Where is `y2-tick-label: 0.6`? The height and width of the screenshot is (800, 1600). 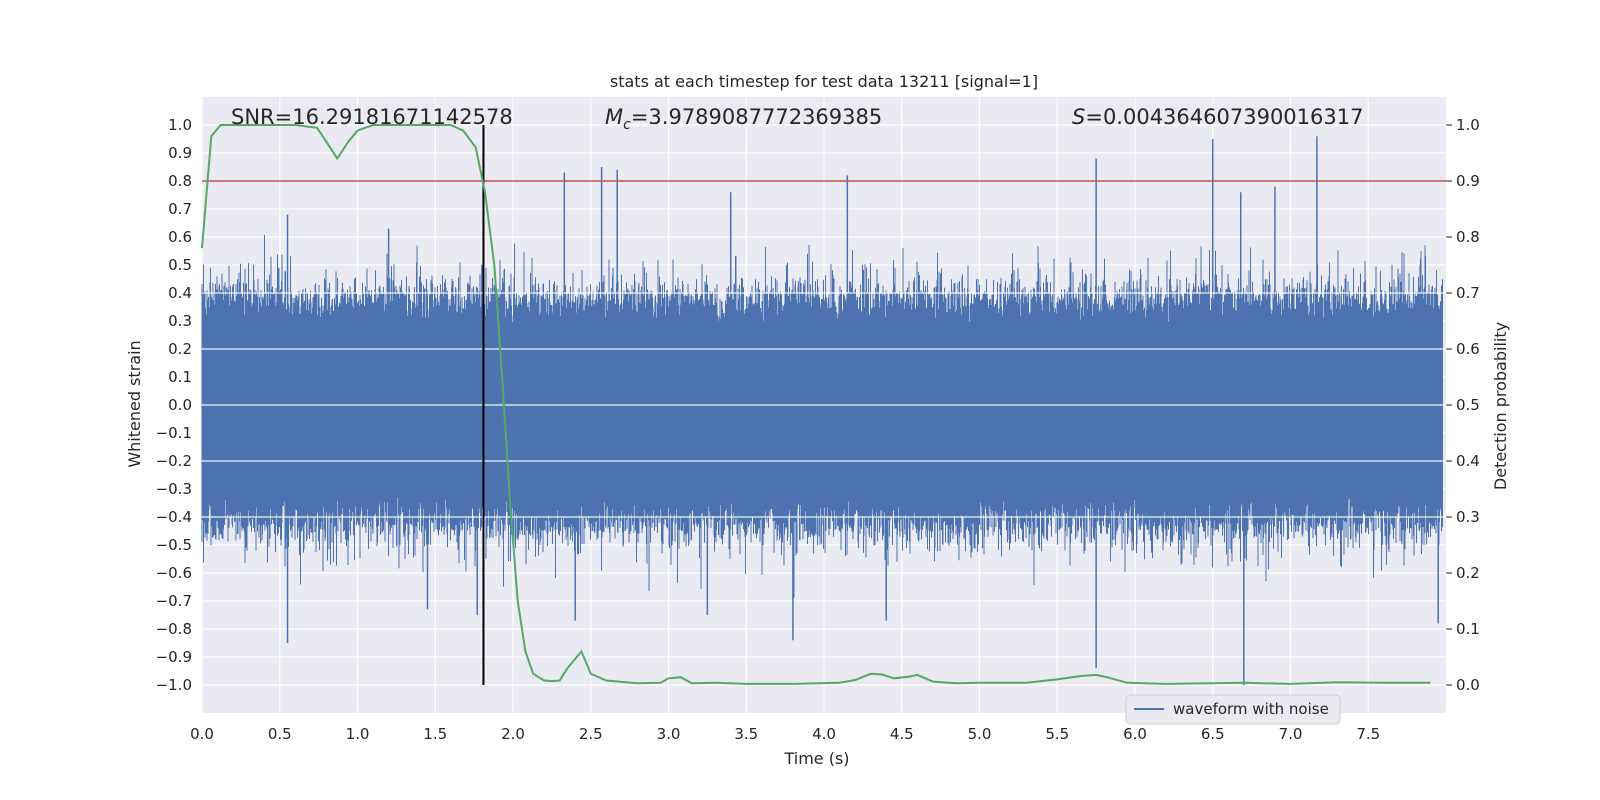 y2-tick-label: 0.6 is located at coordinates (1468, 349).